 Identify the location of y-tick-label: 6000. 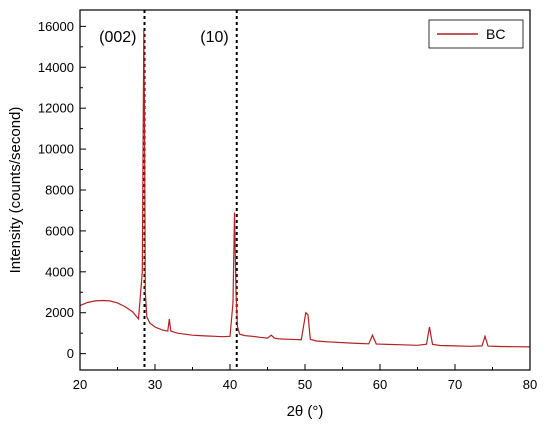
(59, 230).